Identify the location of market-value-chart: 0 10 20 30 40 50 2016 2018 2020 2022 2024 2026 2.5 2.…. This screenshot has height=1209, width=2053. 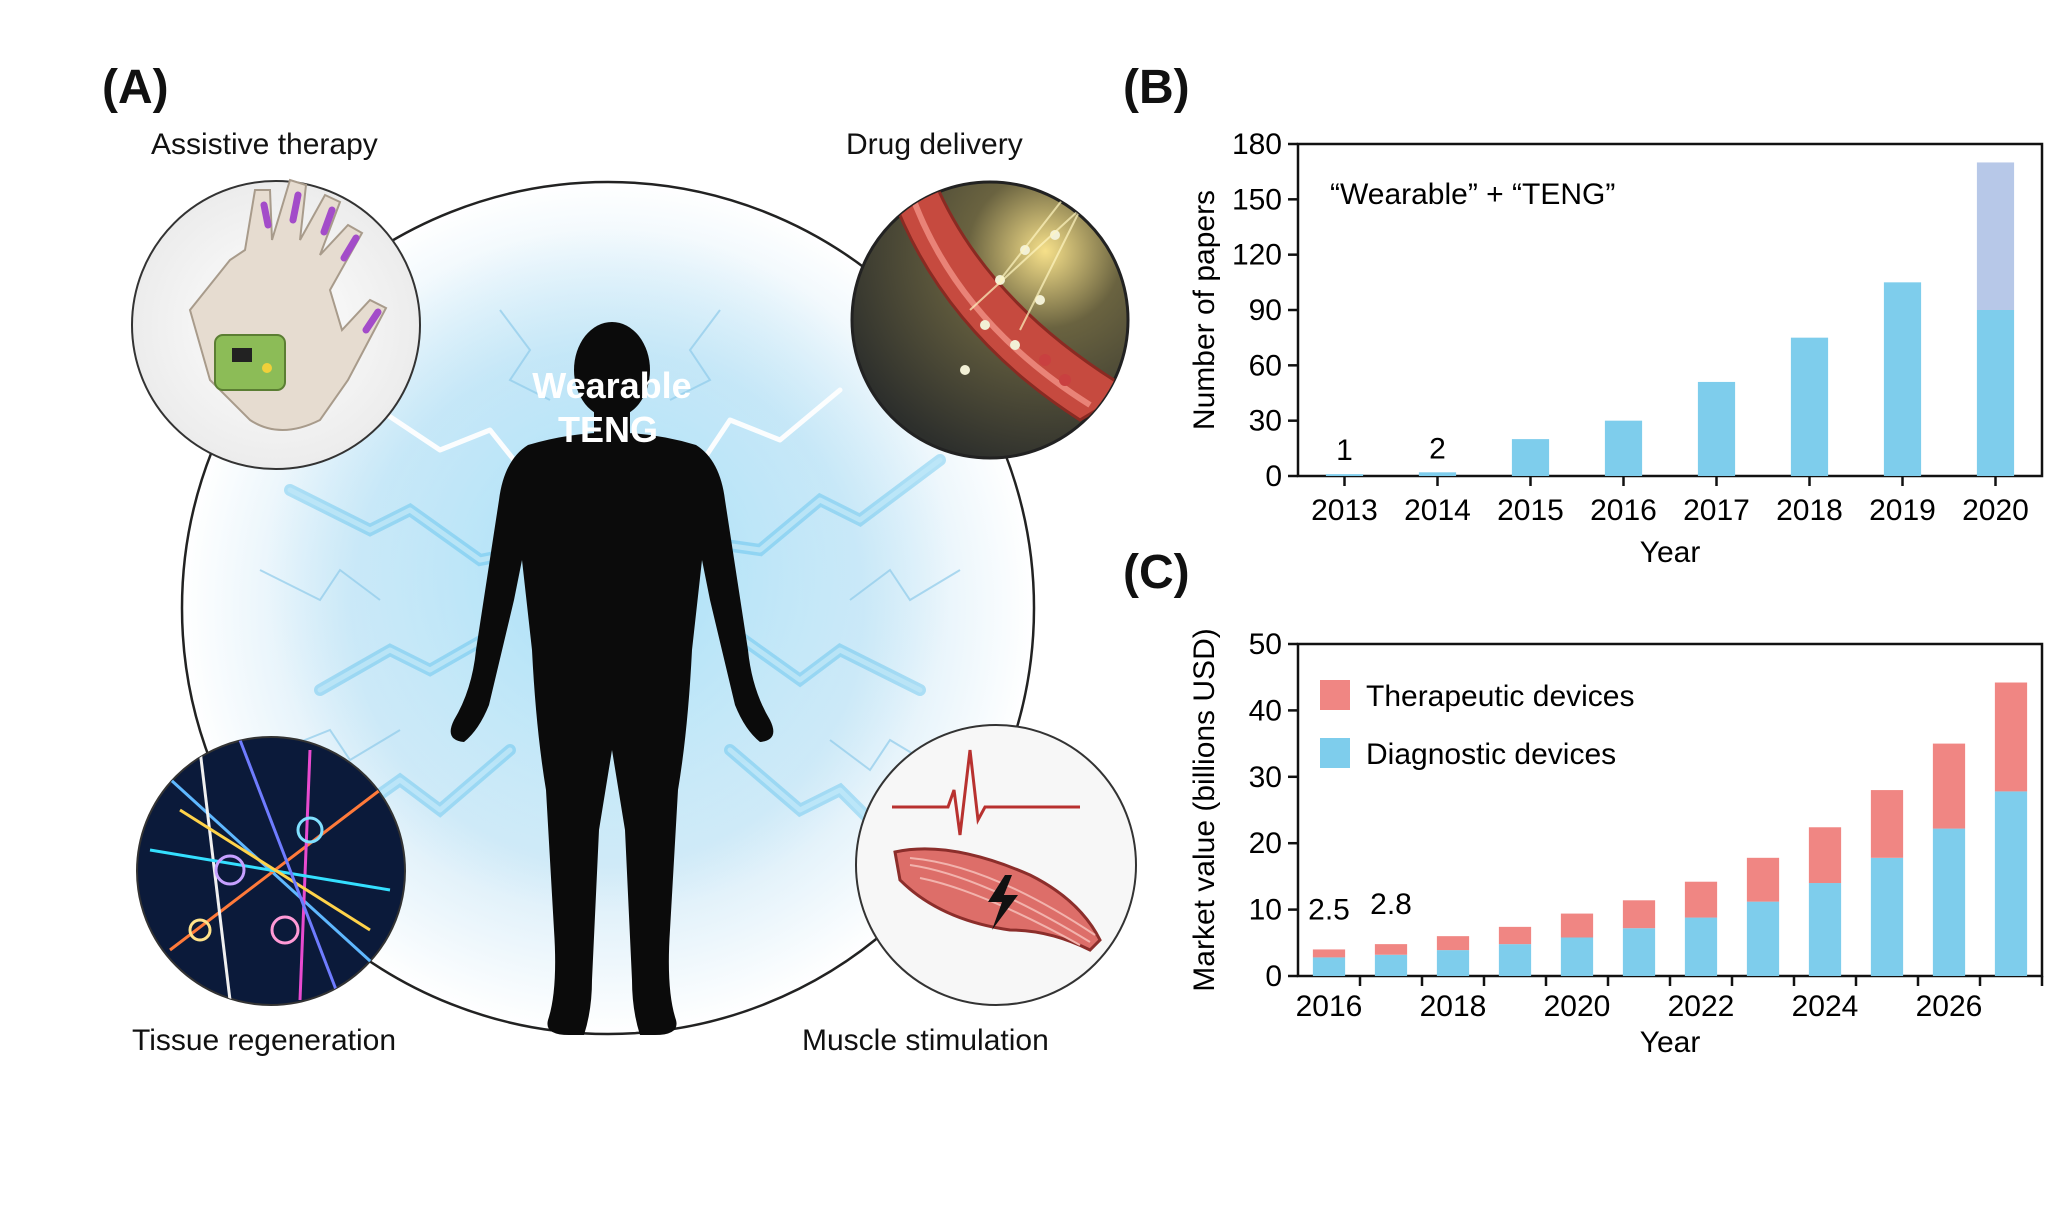
(1616, 843).